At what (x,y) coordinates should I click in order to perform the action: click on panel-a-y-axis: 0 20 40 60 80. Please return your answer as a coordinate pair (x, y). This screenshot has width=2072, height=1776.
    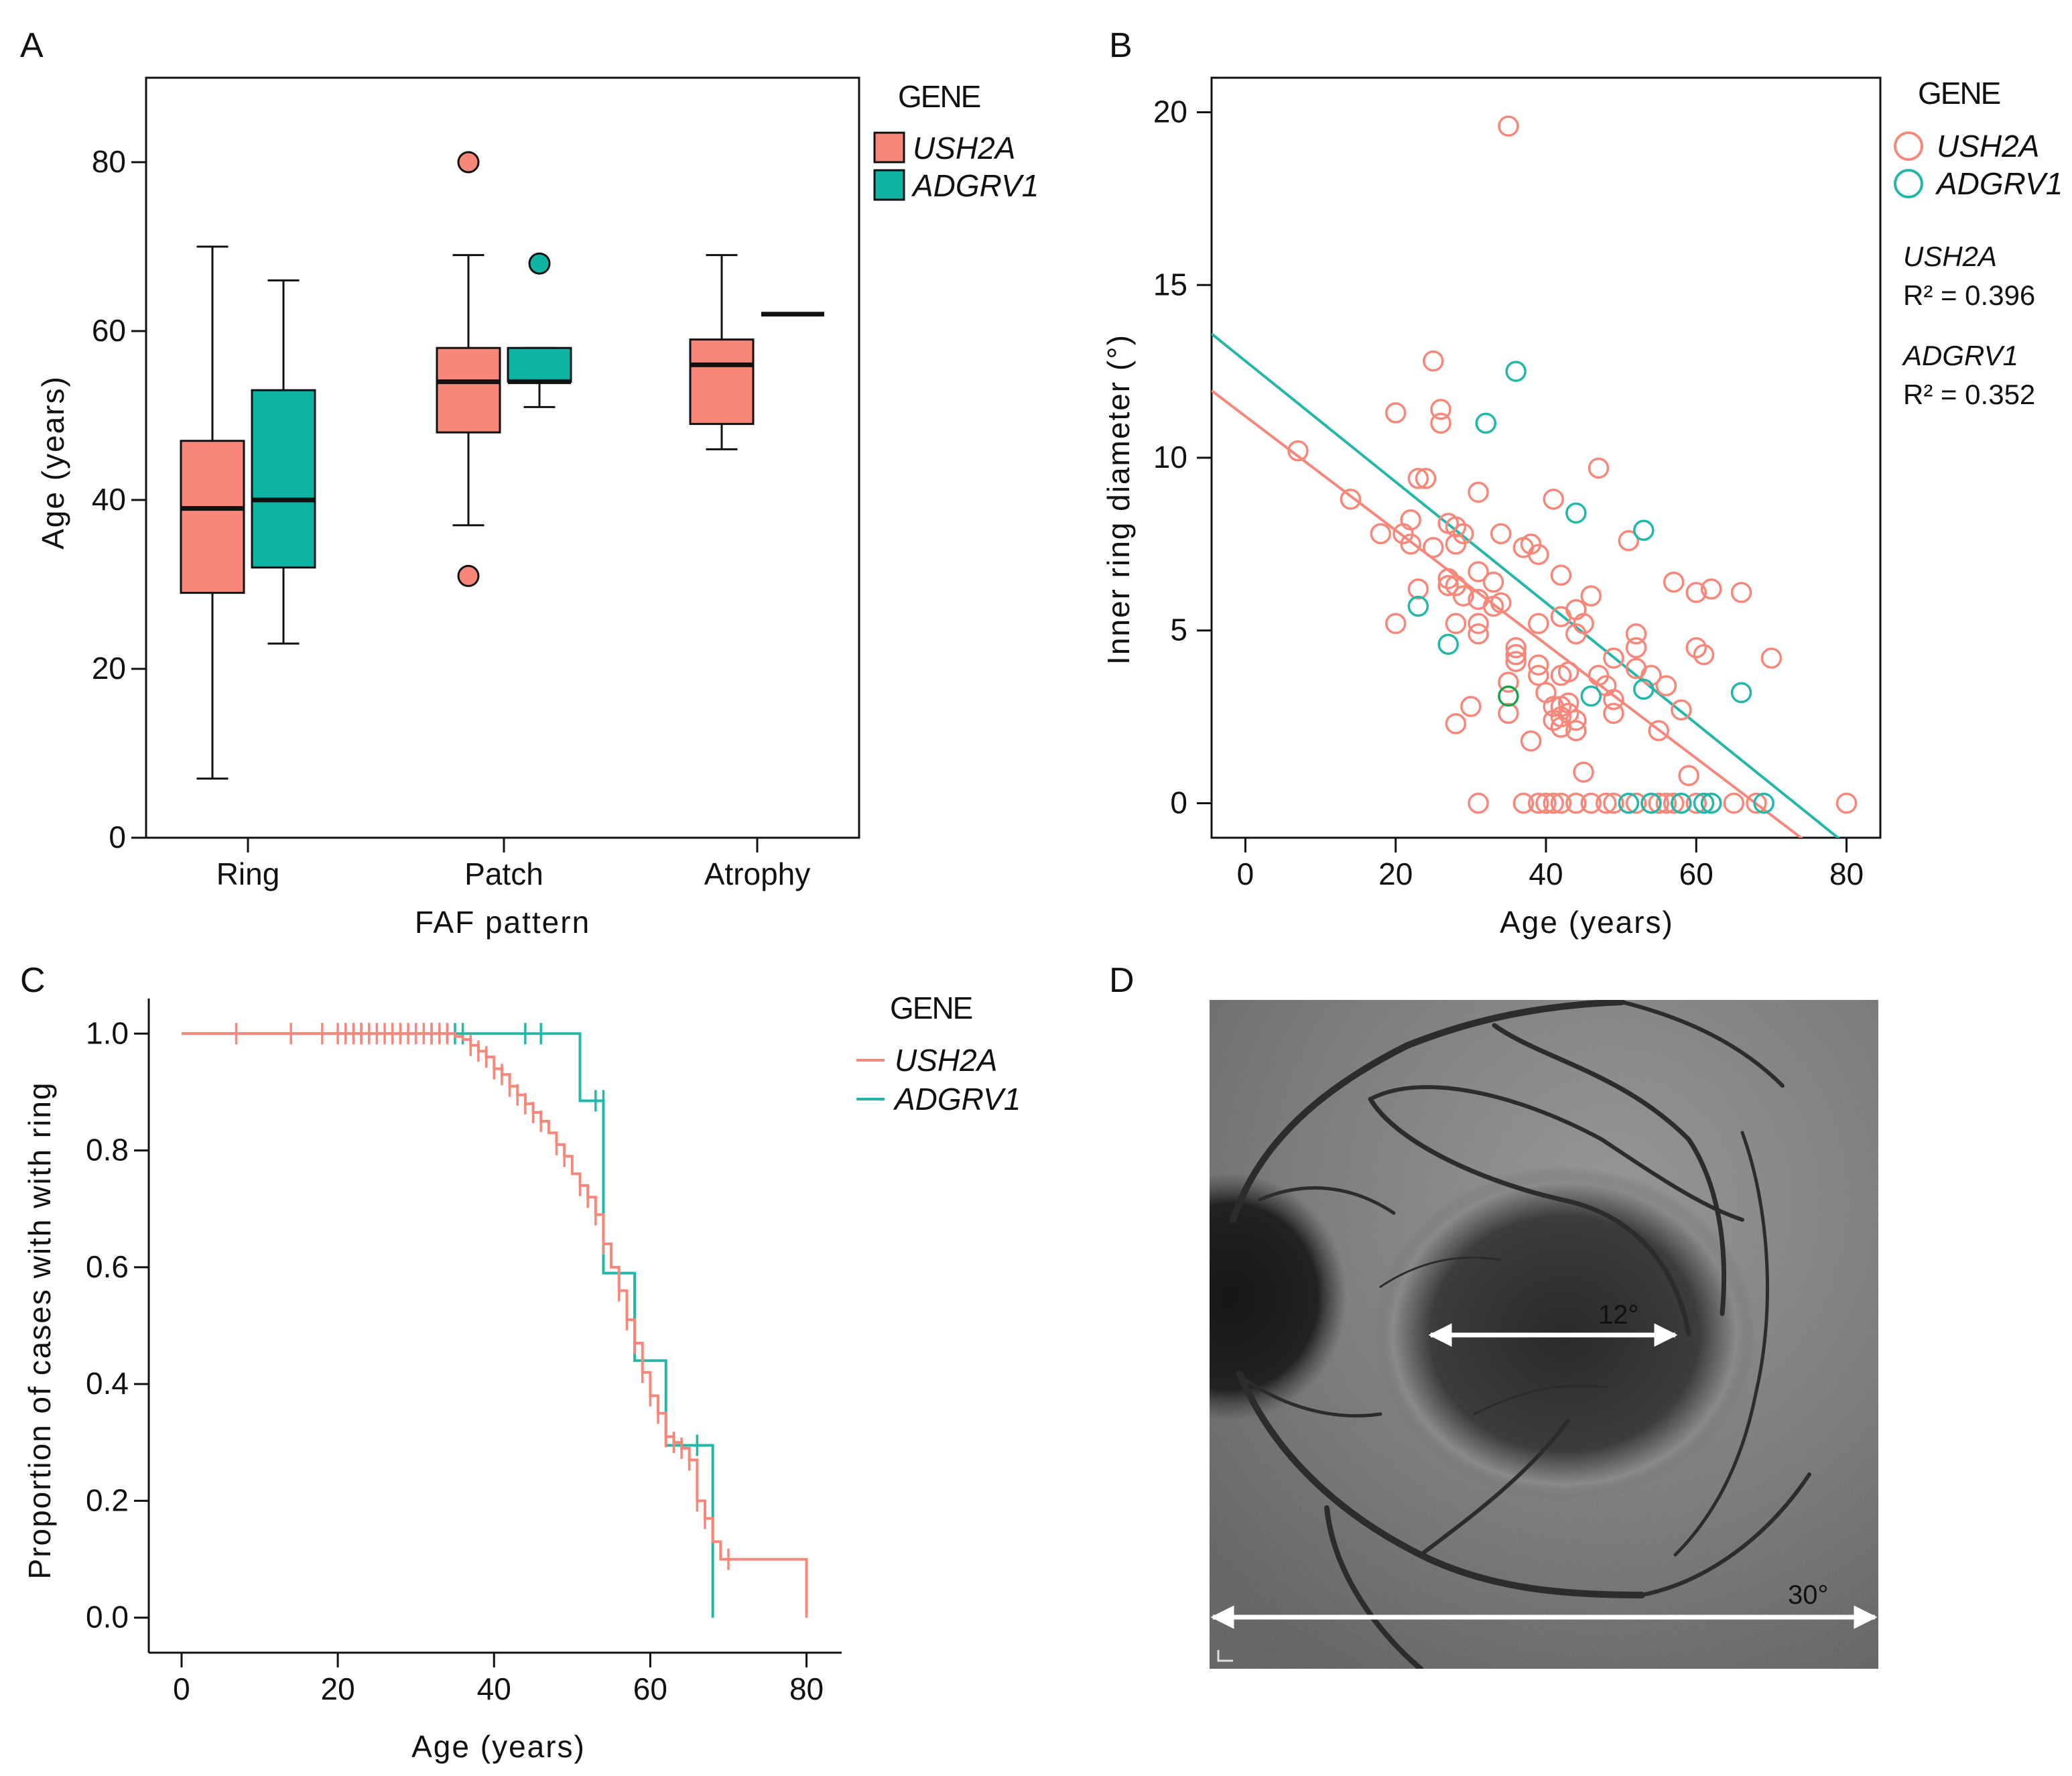
    Looking at the image, I should click on (119, 499).